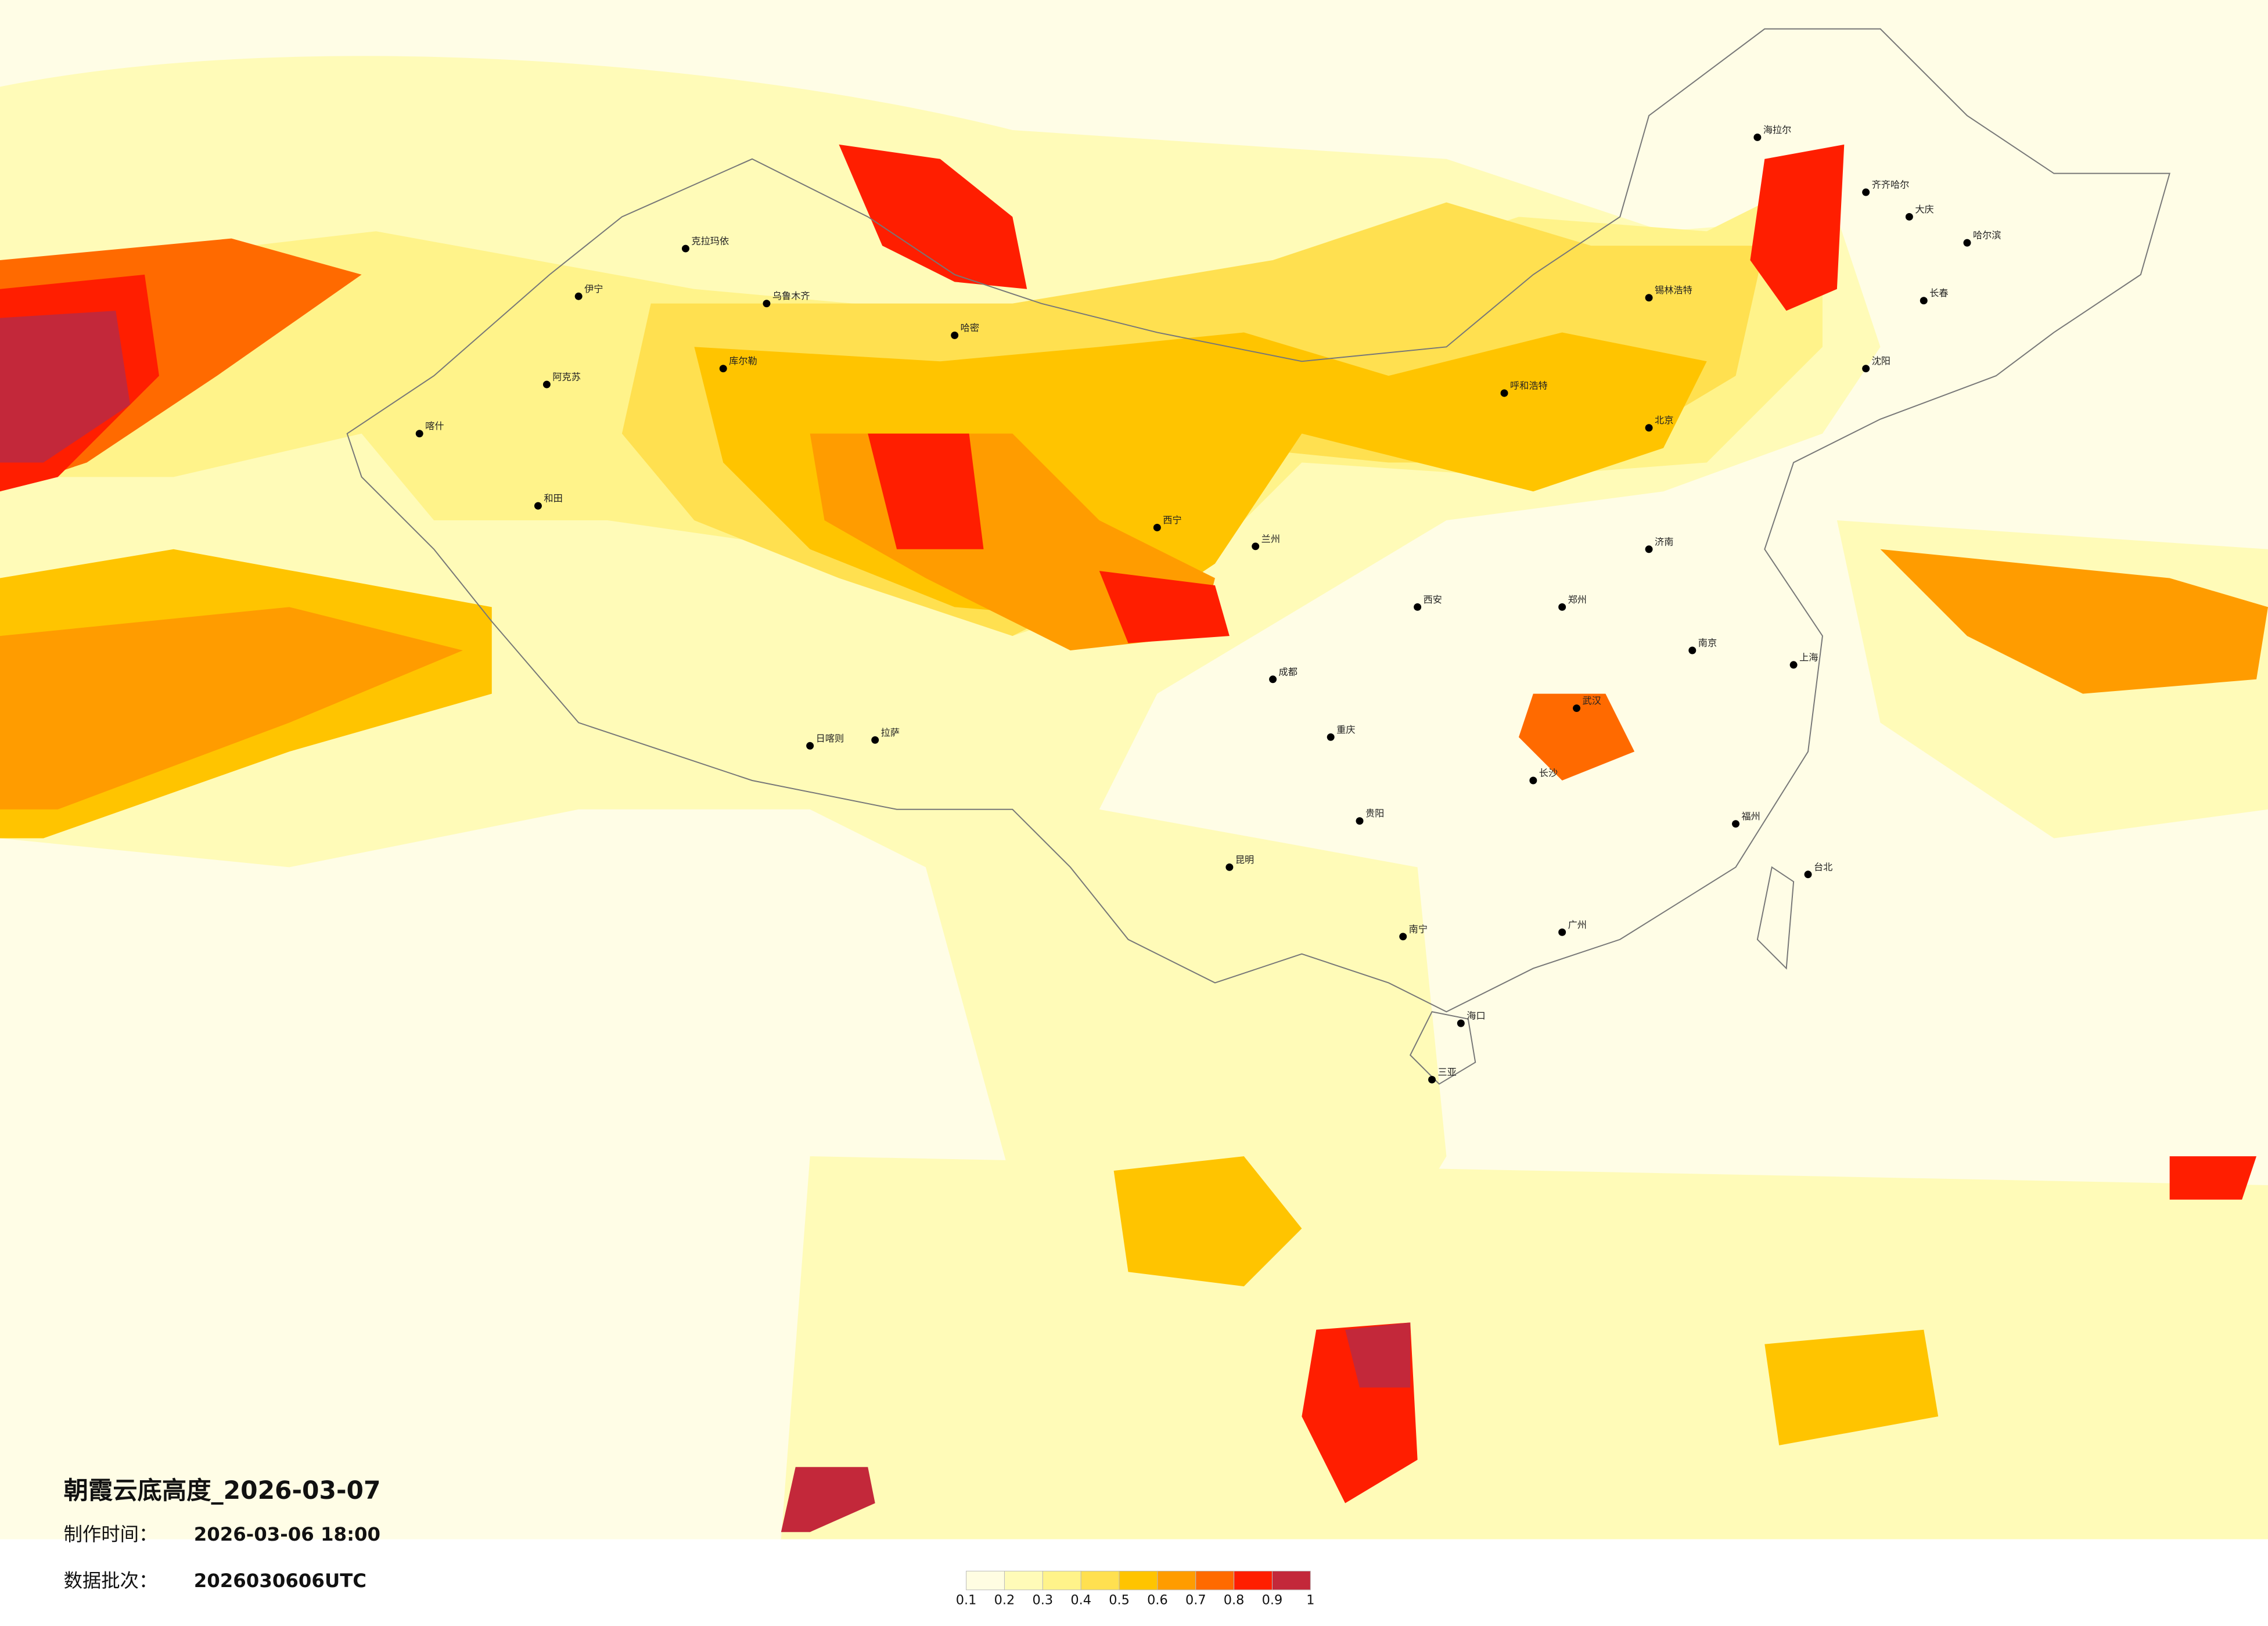 The height and width of the screenshot is (1626, 2268). Describe the element at coordinates (1418, 928) in the screenshot. I see `city-label: 南宁` at that location.